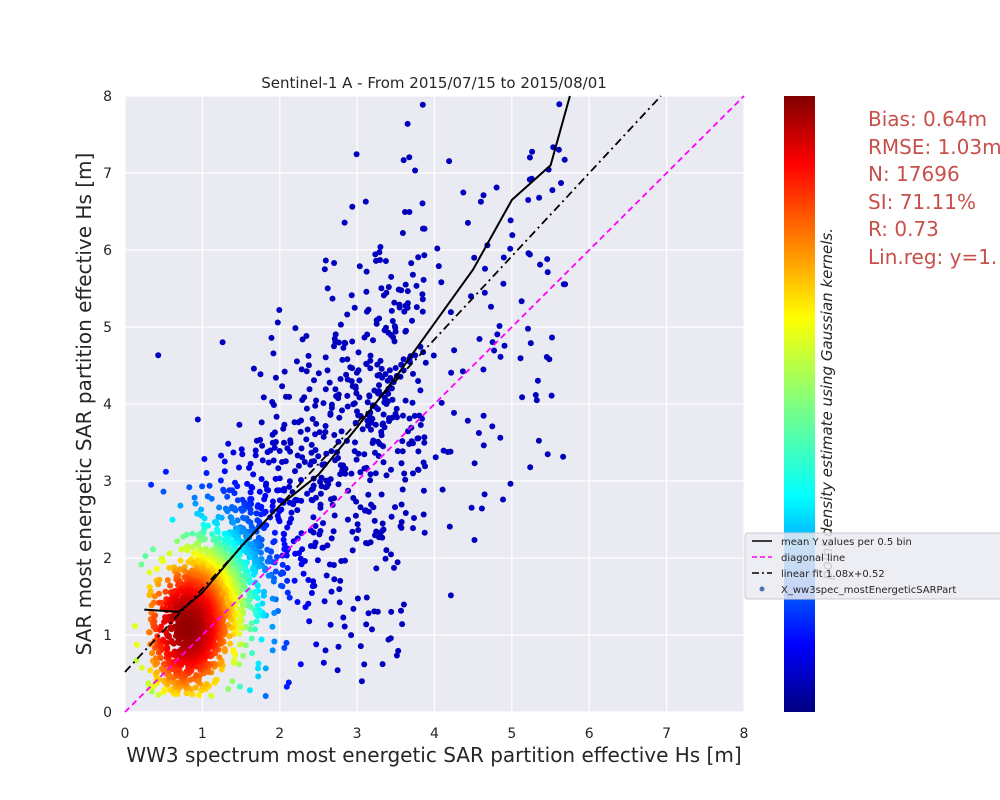  Describe the element at coordinates (914, 174) in the screenshot. I see `stat-n: N: 17696` at that location.